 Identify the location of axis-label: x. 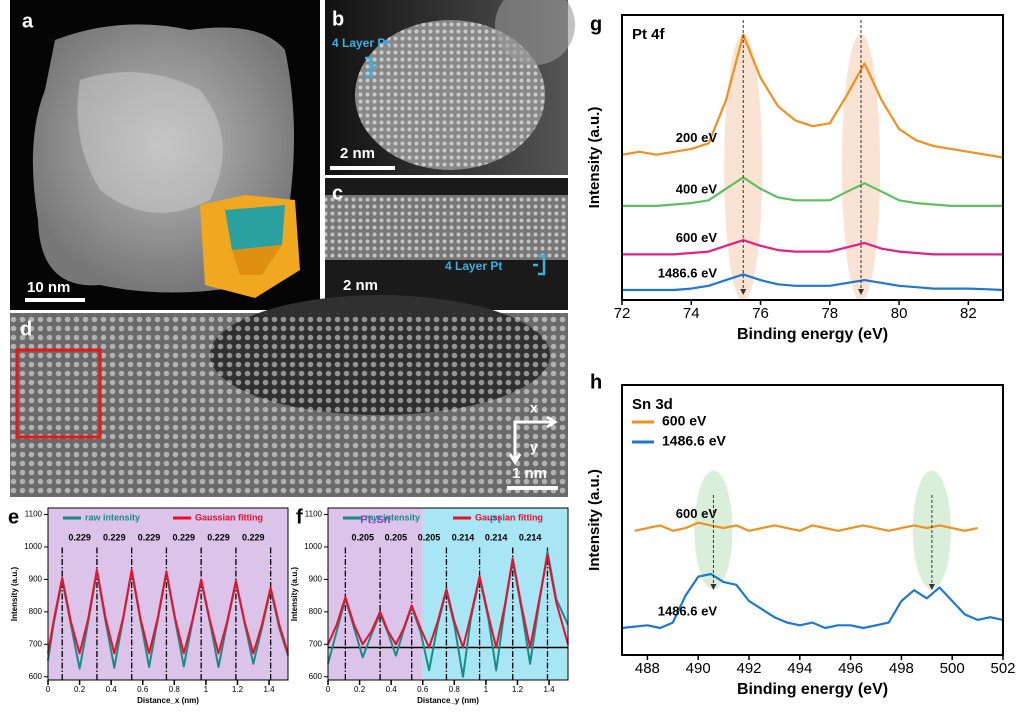
(534, 408).